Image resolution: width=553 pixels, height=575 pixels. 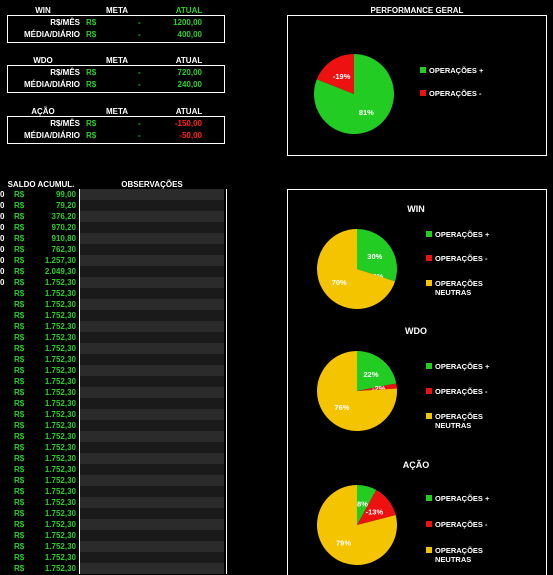 What do you see at coordinates (189, 72) in the screenshot?
I see `atual-value: 720,00` at bounding box center [189, 72].